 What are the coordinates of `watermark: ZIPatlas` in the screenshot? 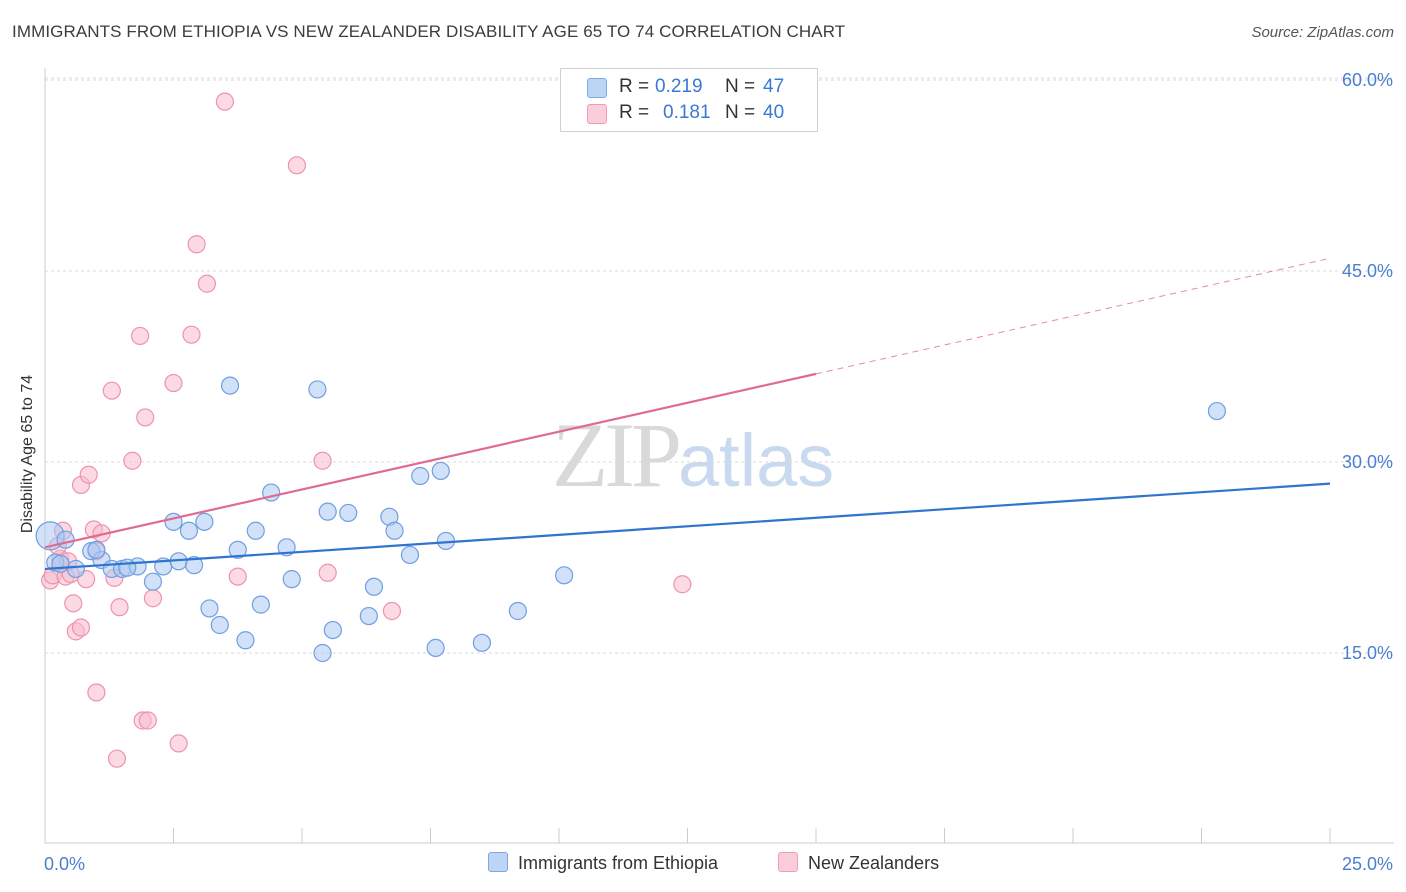 It's located at (693, 455).